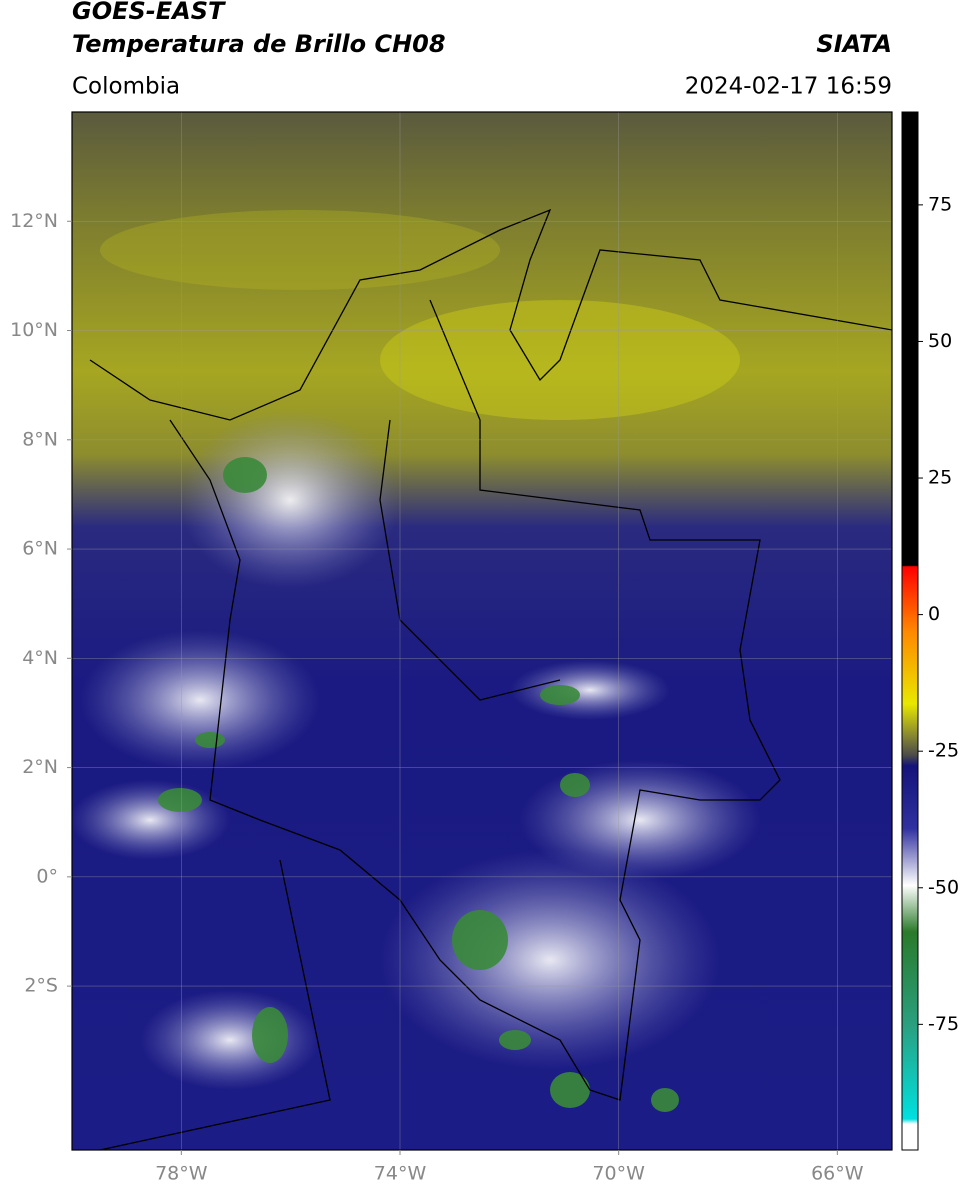 The width and height of the screenshot is (966, 1190). Describe the element at coordinates (181, 1174) in the screenshot. I see `x-tick-label: 78°W` at that location.